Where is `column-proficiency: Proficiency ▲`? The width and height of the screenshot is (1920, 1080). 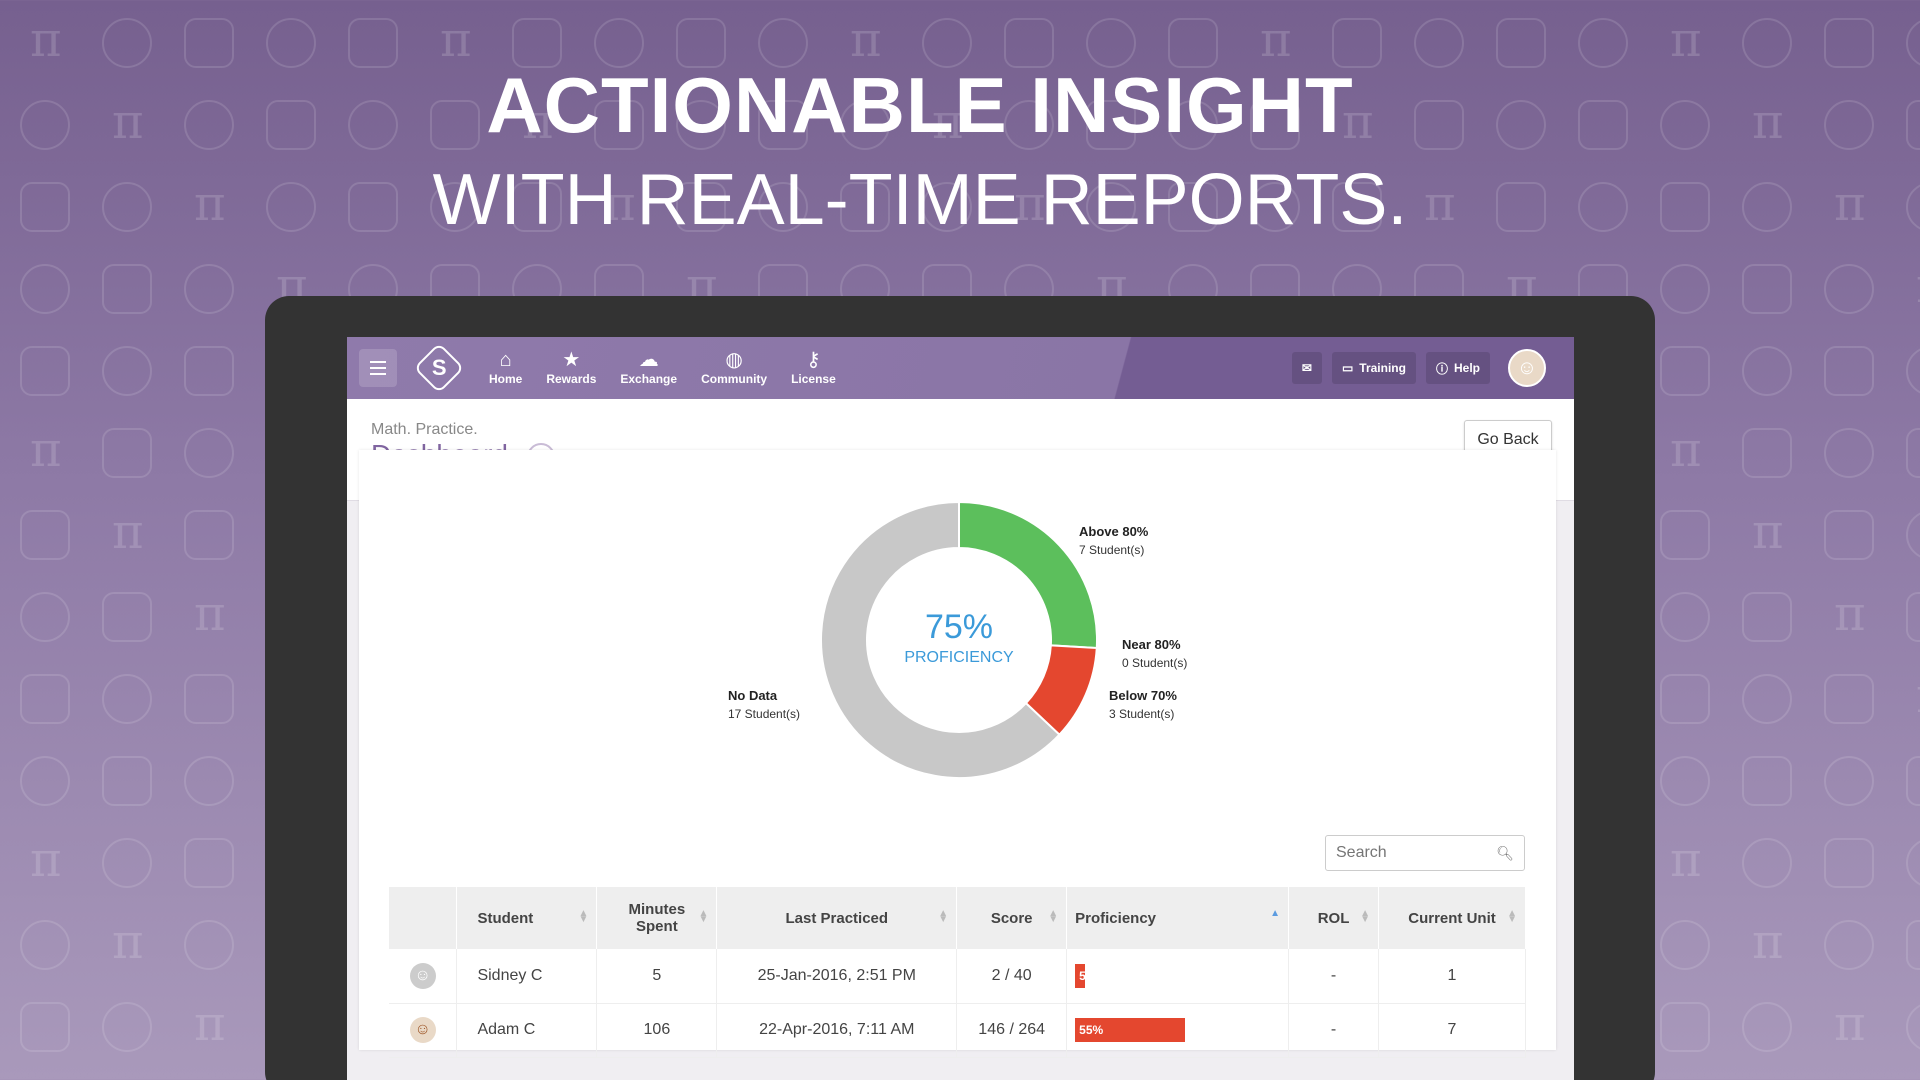 column-proficiency: Proficiency ▲ is located at coordinates (1178, 918).